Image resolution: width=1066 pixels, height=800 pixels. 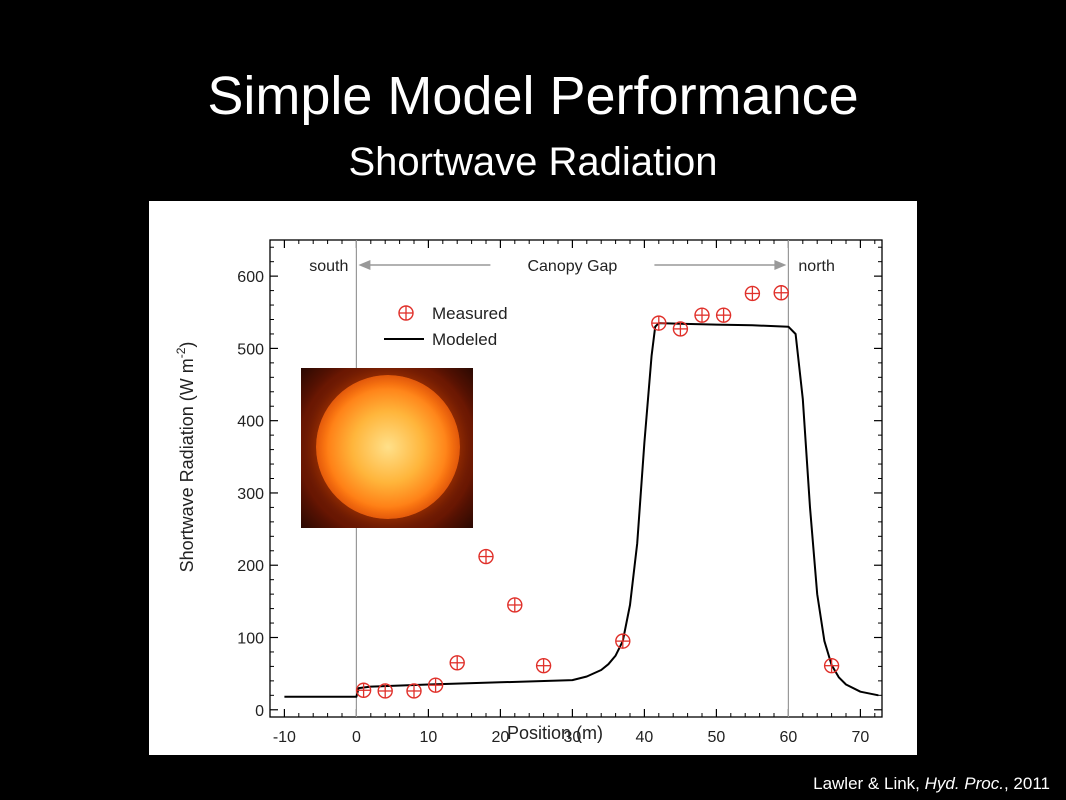 I want to click on x-tick-label: 20, so click(x=501, y=737).